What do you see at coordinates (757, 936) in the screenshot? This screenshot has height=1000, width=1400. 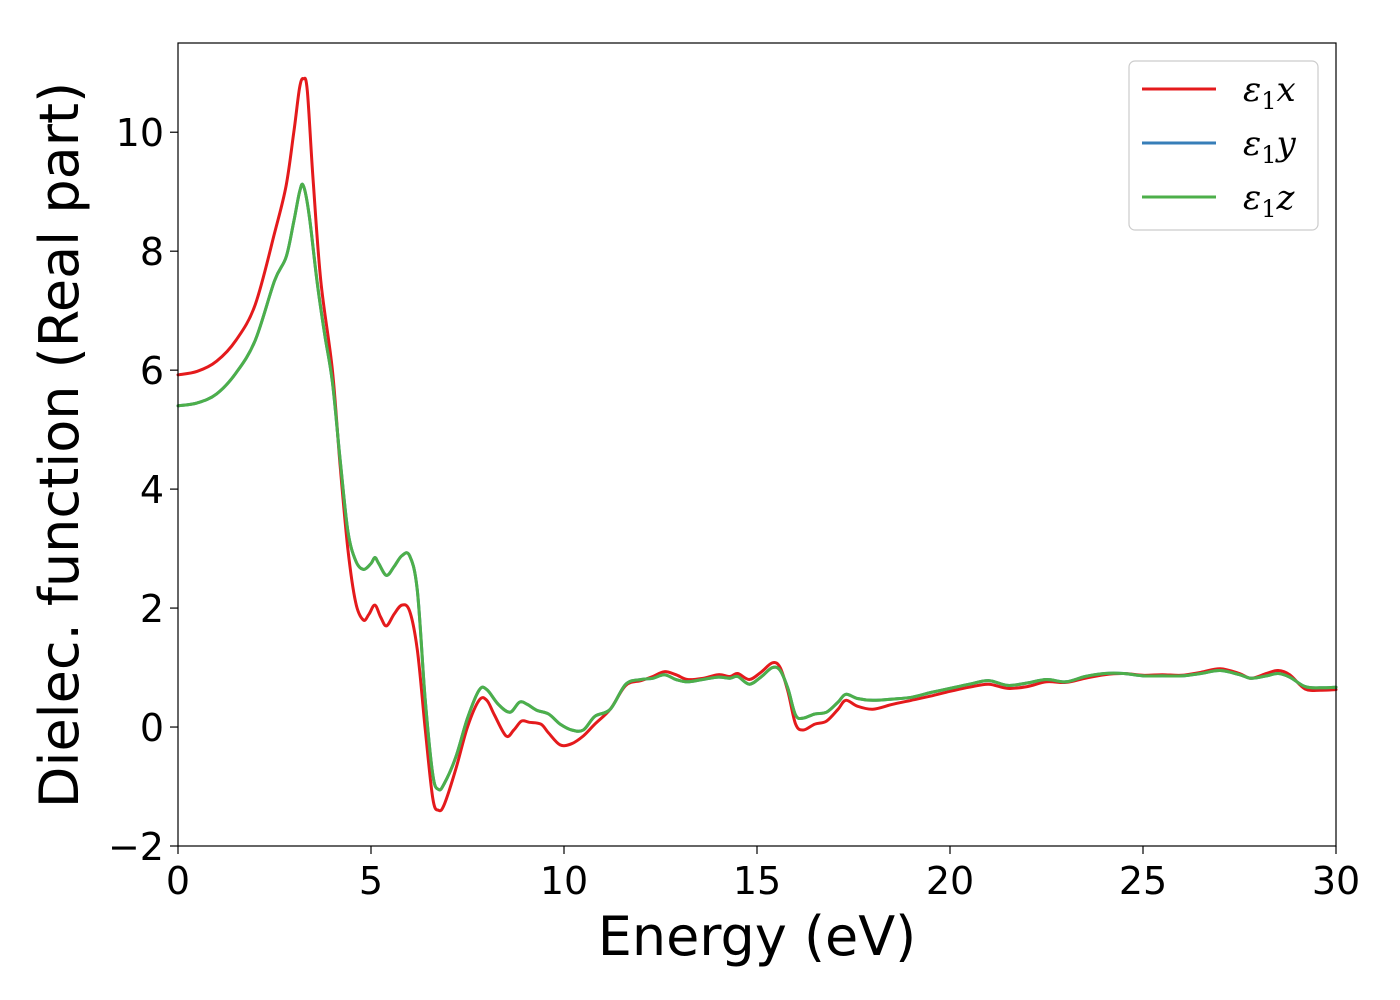 I see `x-axis-title: Energy (eV)` at bounding box center [757, 936].